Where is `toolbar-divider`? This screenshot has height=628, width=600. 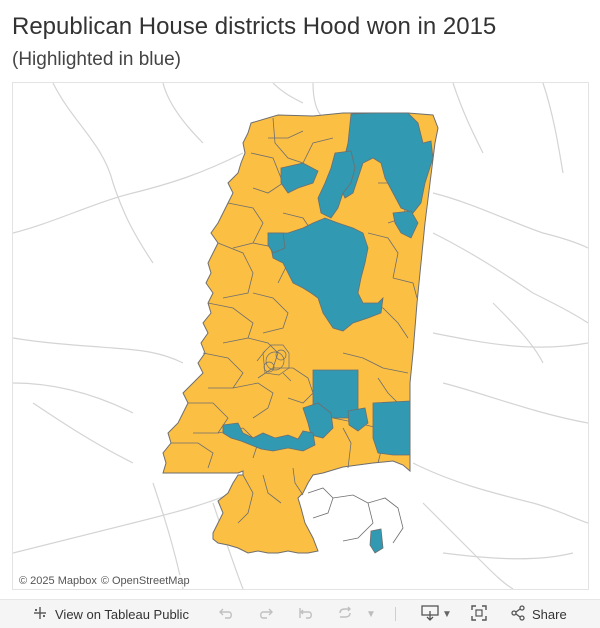 toolbar-divider is located at coordinates (395, 614).